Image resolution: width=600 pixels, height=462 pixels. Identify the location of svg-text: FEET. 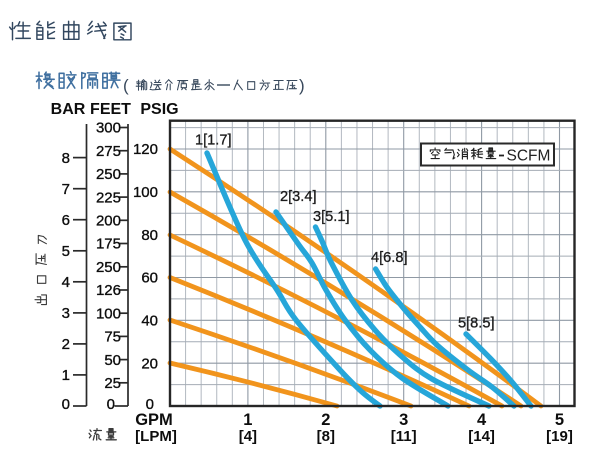
(110, 109).